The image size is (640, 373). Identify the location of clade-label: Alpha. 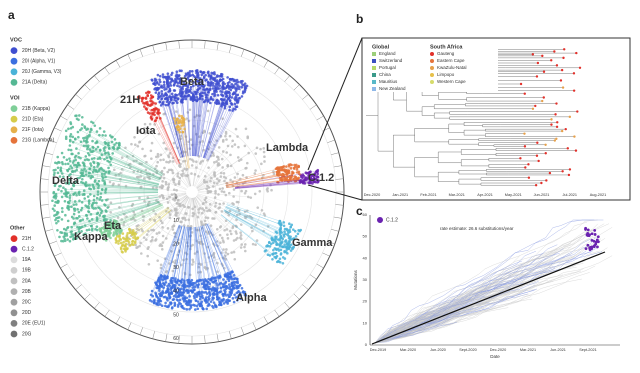
(251, 298).